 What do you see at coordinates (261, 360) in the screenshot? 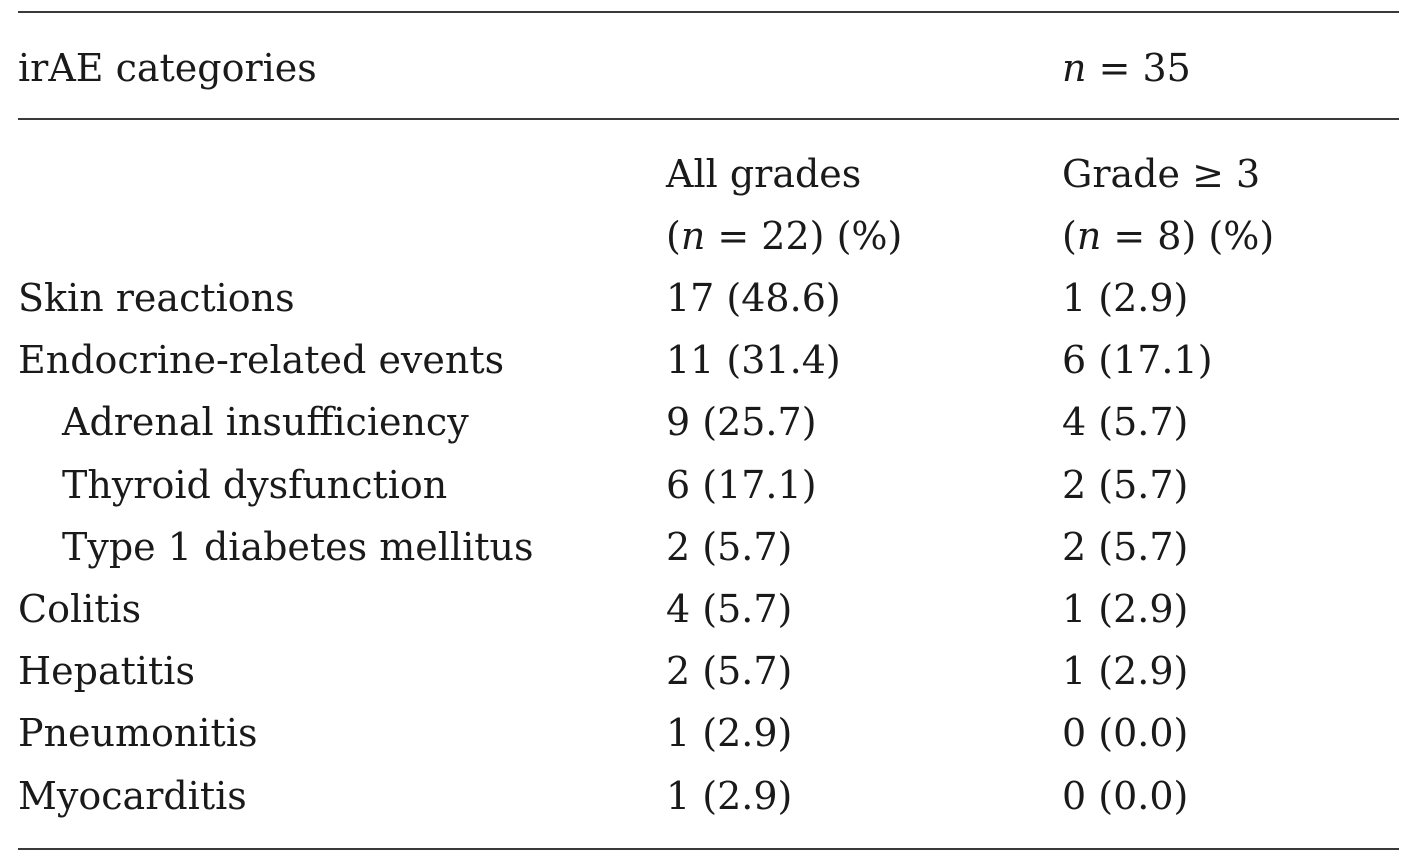
I see `row-label: Endocrine-related events` at bounding box center [261, 360].